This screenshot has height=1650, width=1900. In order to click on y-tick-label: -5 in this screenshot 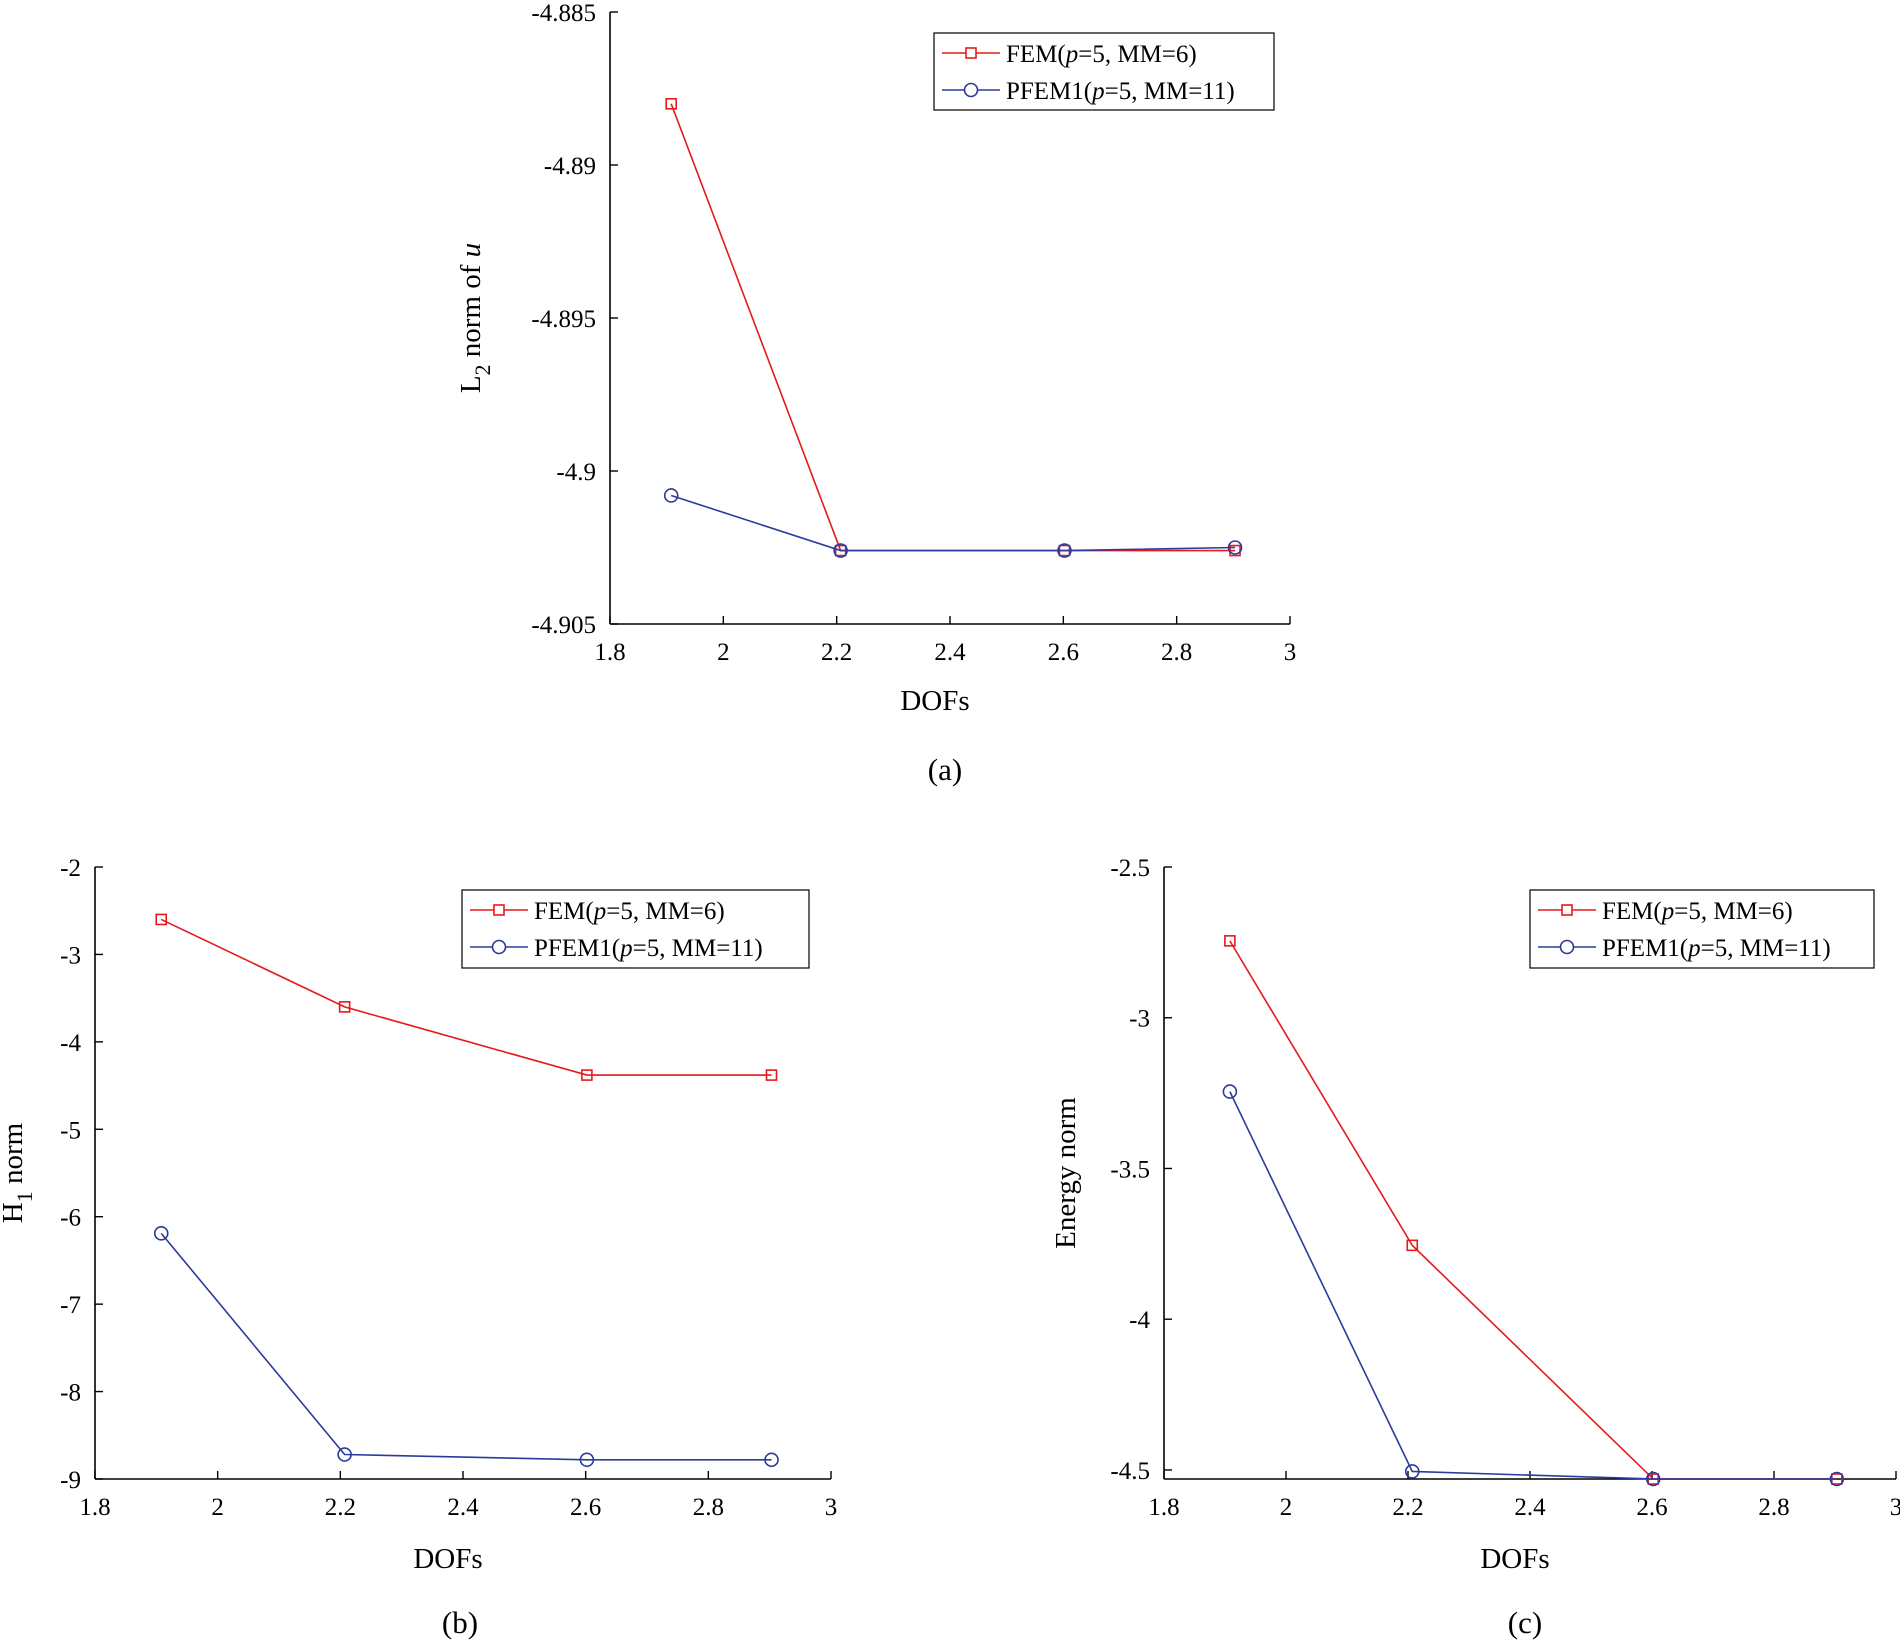, I will do `click(70, 1130)`.